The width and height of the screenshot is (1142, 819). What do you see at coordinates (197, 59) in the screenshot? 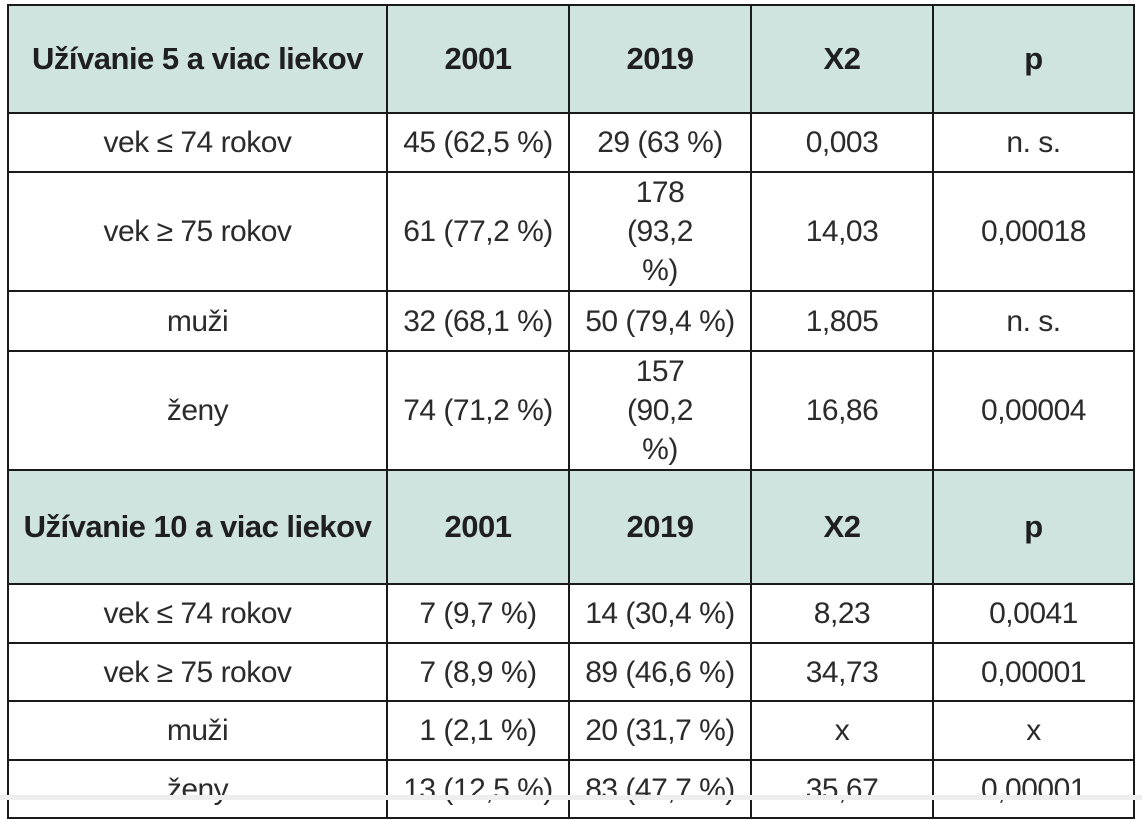
I see `section-label: Užívanie 5 a viac liekov` at bounding box center [197, 59].